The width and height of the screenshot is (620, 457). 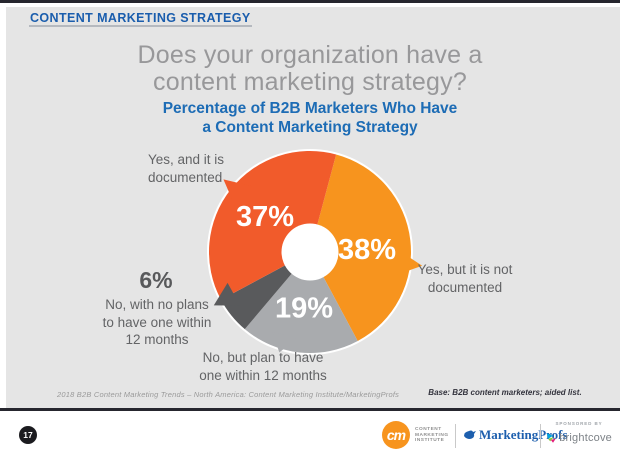 What do you see at coordinates (304, 309) in the screenshot?
I see `svg-text: 19%` at bounding box center [304, 309].